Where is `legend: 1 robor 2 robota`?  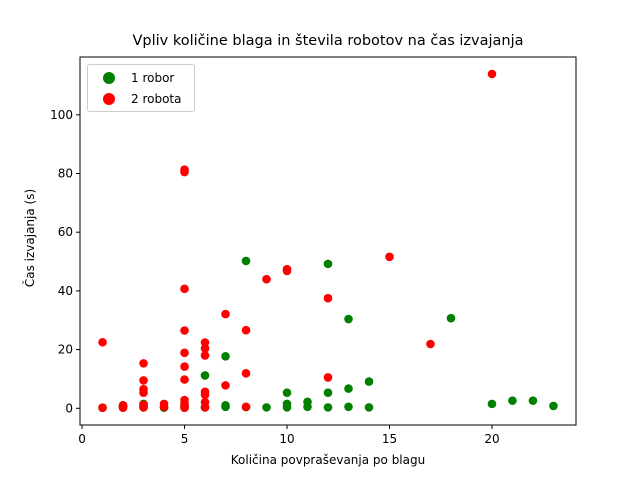 legend: 1 robor 2 robota is located at coordinates (141, 88).